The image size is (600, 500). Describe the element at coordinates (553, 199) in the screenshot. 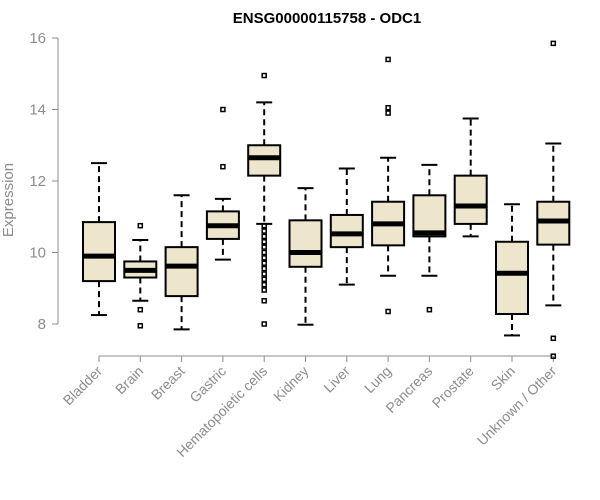

I see `box-unknown-other` at that location.